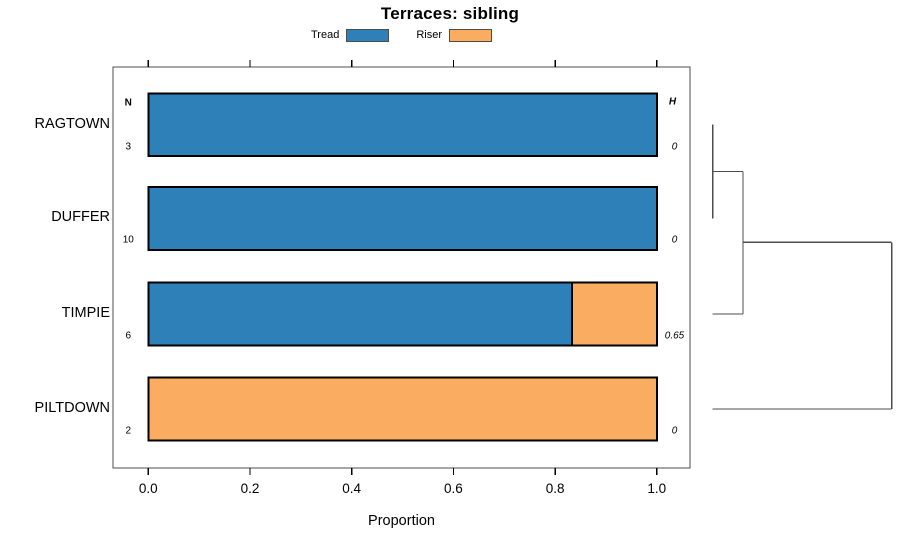 The width and height of the screenshot is (900, 540). I want to click on x-tick-label-0.4: 0.4, so click(352, 488).